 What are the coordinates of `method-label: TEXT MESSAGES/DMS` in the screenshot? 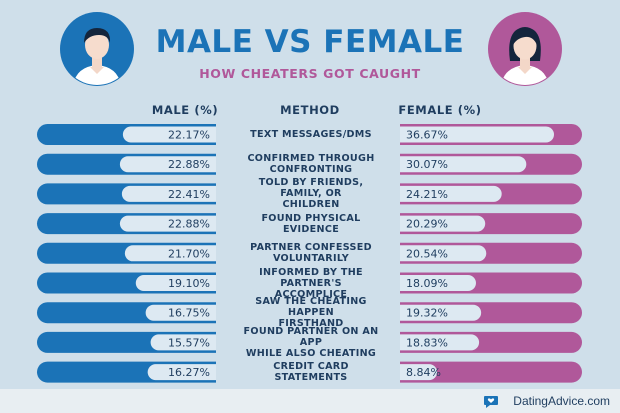 It's located at (311, 134).